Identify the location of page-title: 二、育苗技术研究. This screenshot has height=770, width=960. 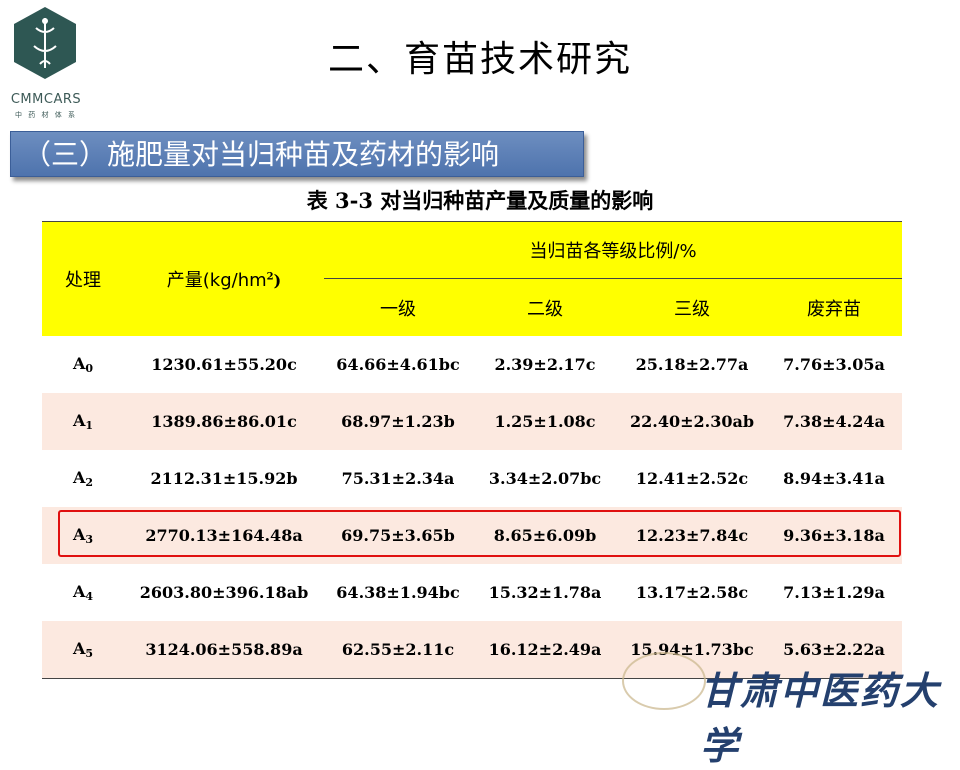
(479, 59).